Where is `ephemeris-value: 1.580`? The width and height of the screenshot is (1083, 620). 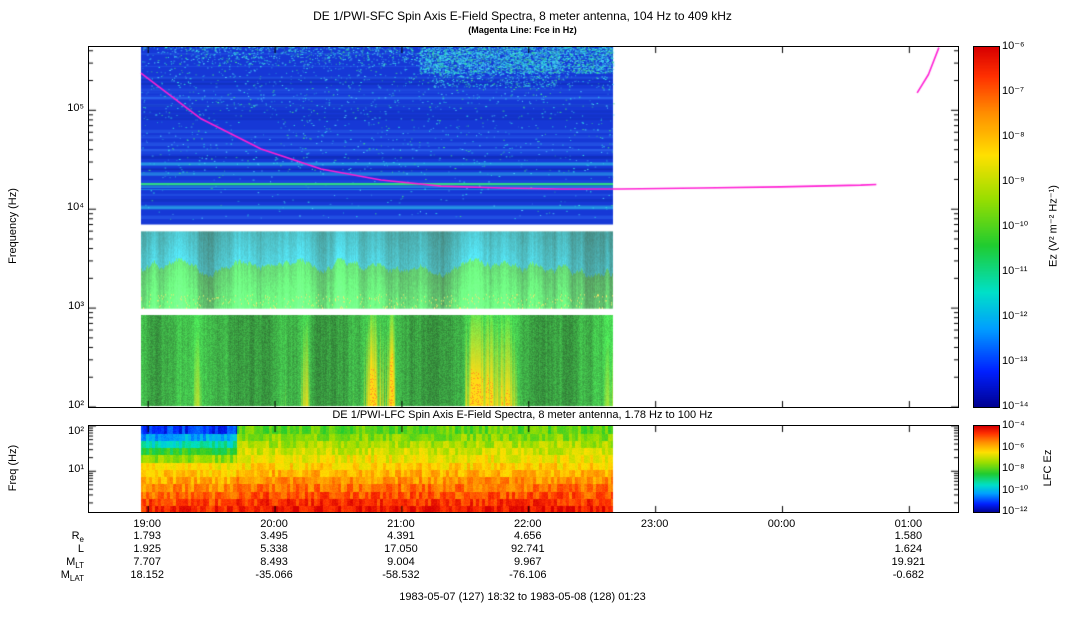 ephemeris-value: 1.580 is located at coordinates (908, 536).